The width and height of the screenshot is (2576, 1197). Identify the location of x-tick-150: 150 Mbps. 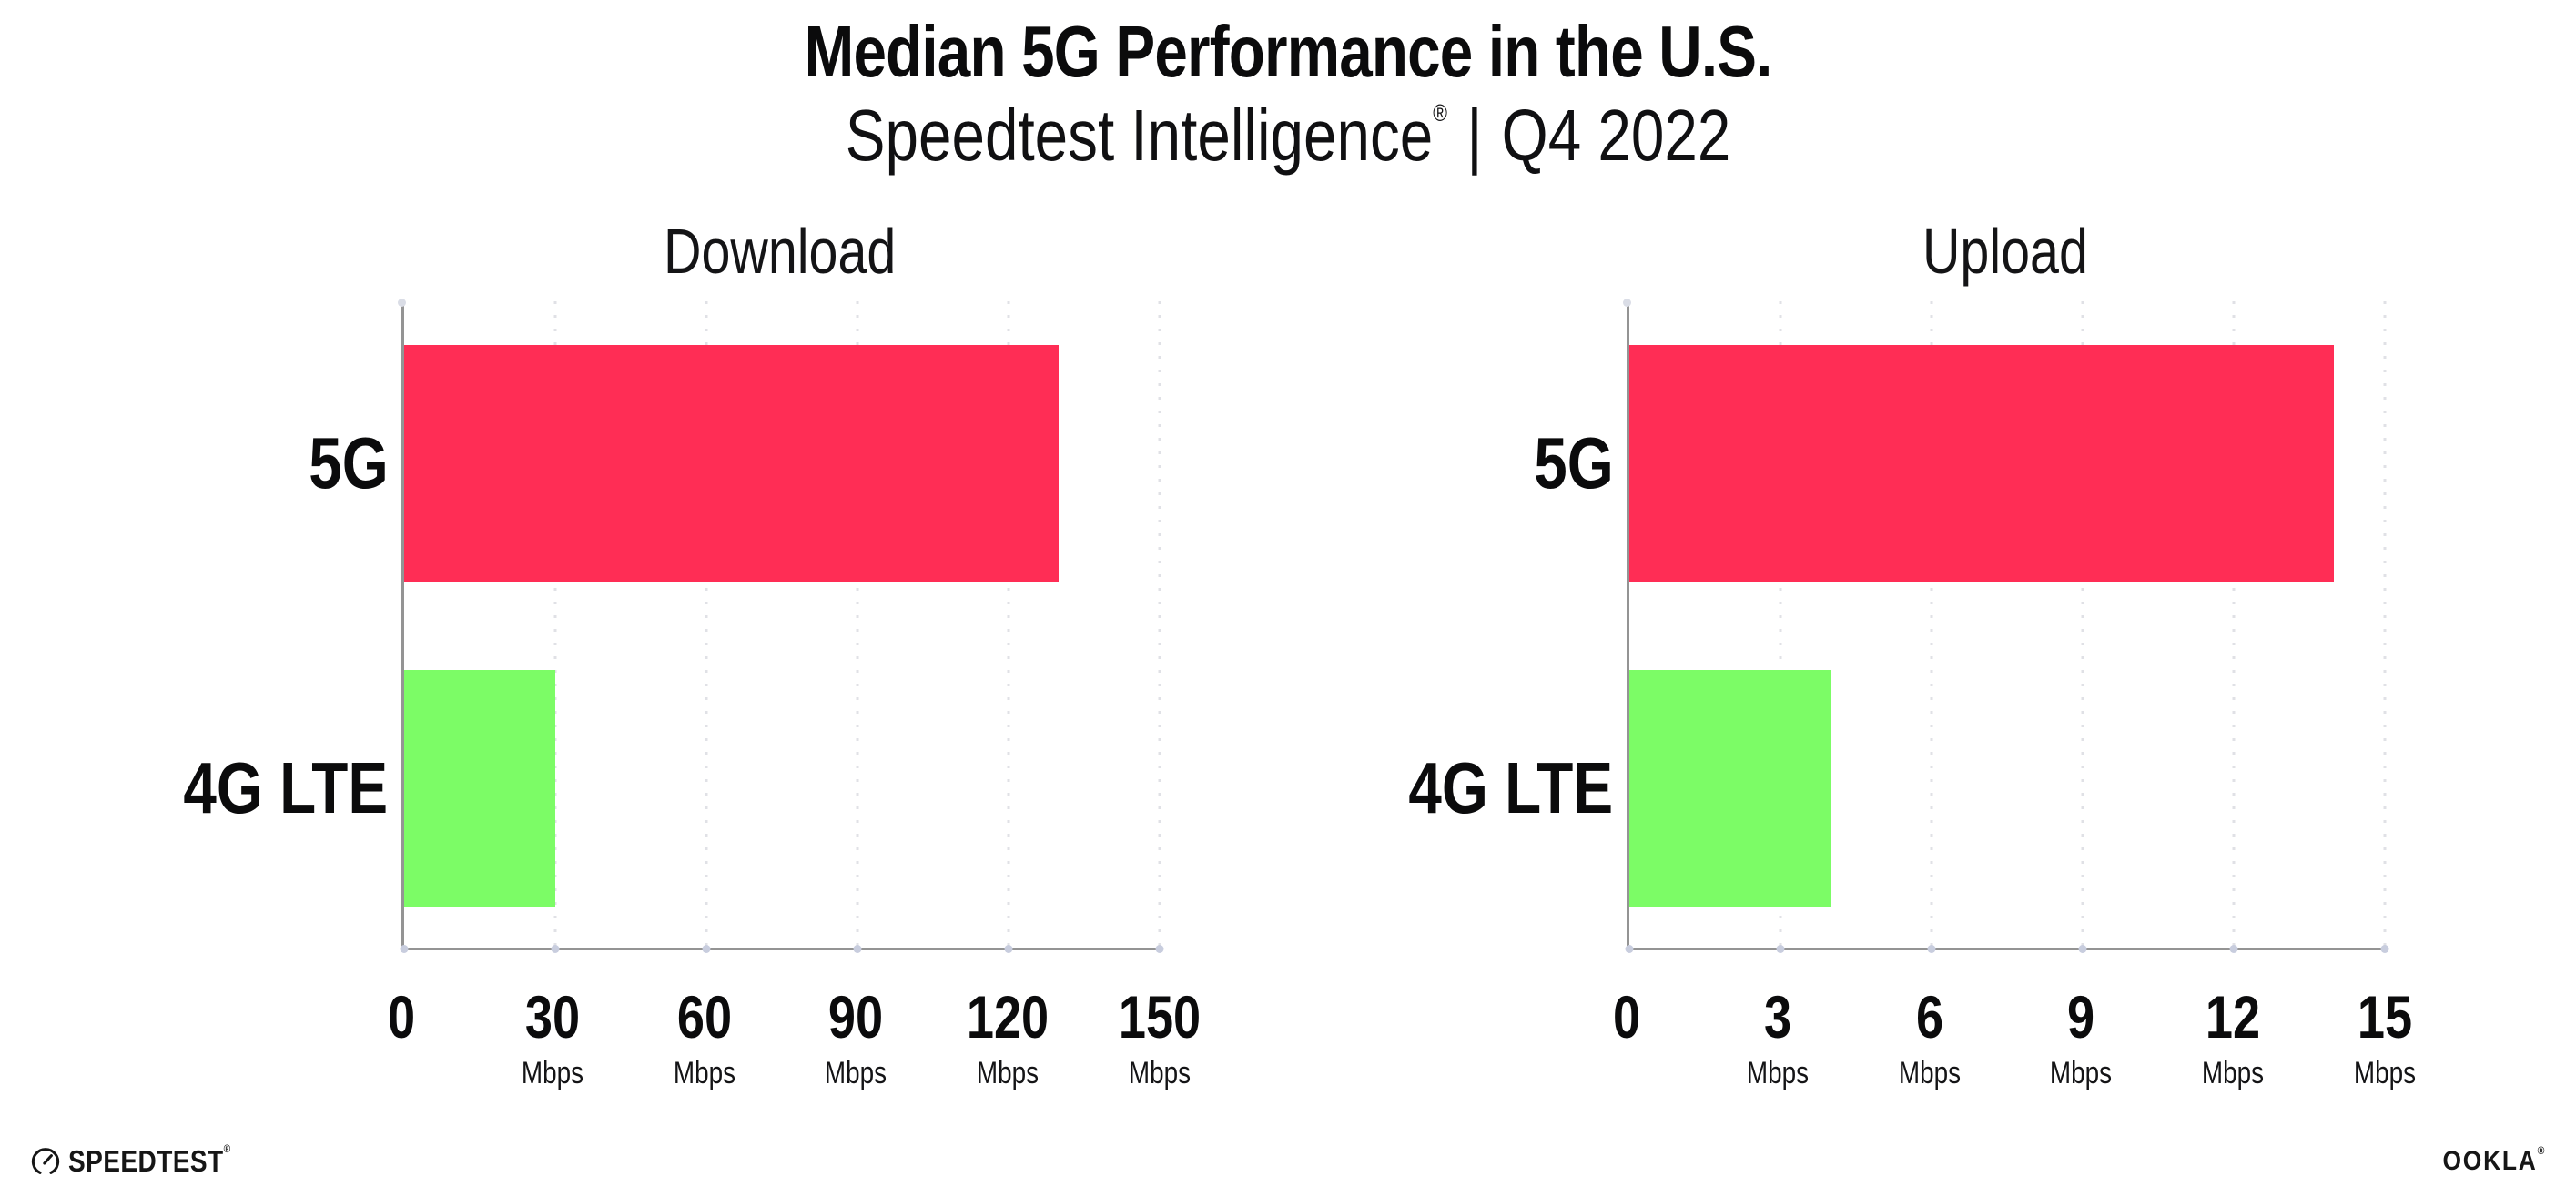
(1159, 1038).